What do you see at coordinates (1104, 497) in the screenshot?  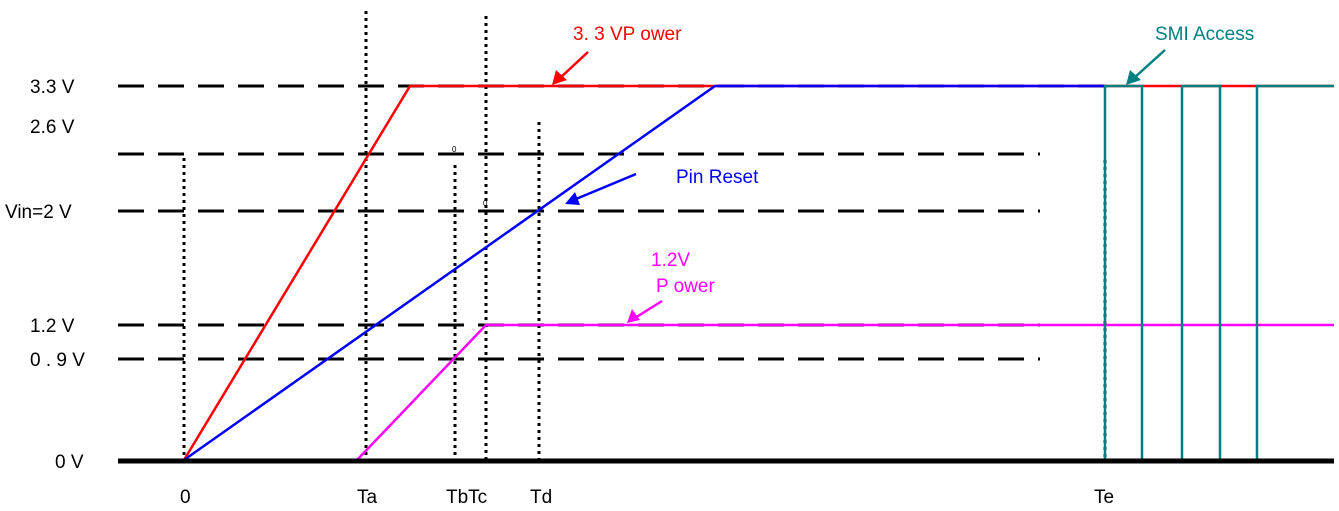 I see `label-te: Te` at bounding box center [1104, 497].